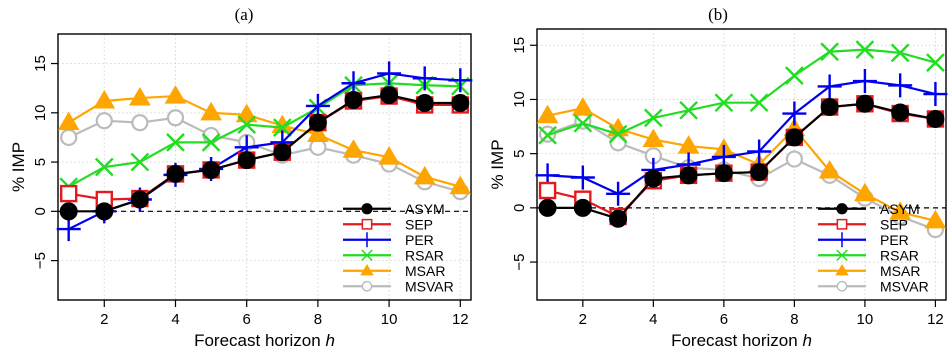  Describe the element at coordinates (425, 209) in the screenshot. I see `legend-label: ASYM` at that location.